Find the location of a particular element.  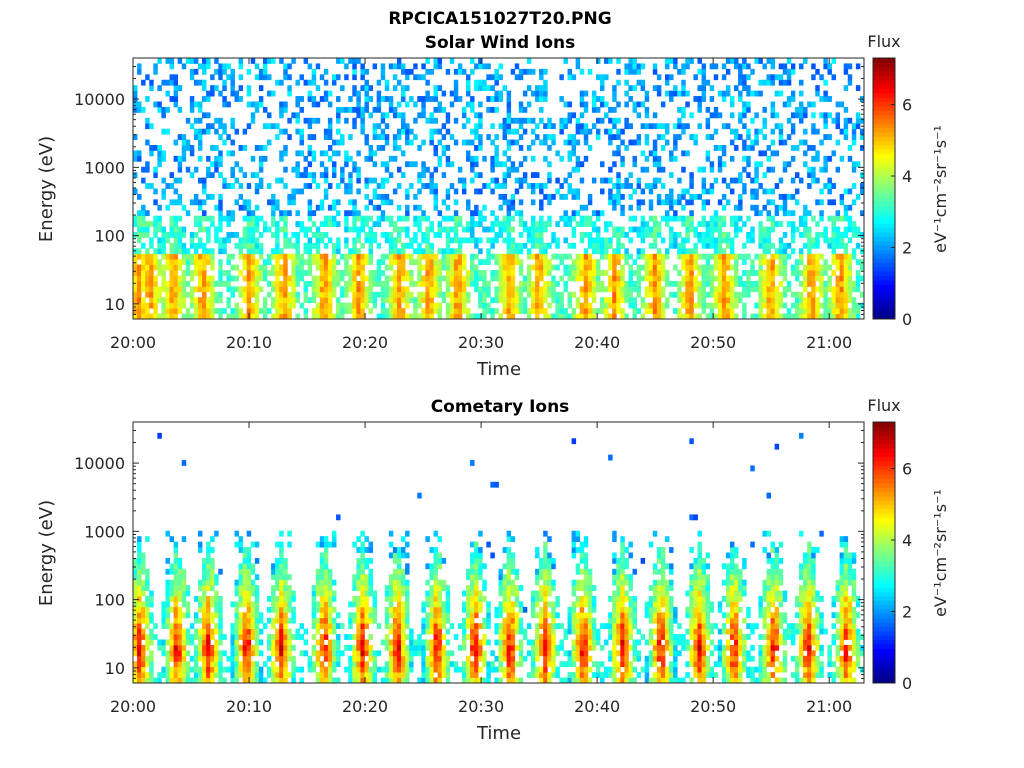

x-axis-label-solar-wind: Time is located at coordinates (498, 369).